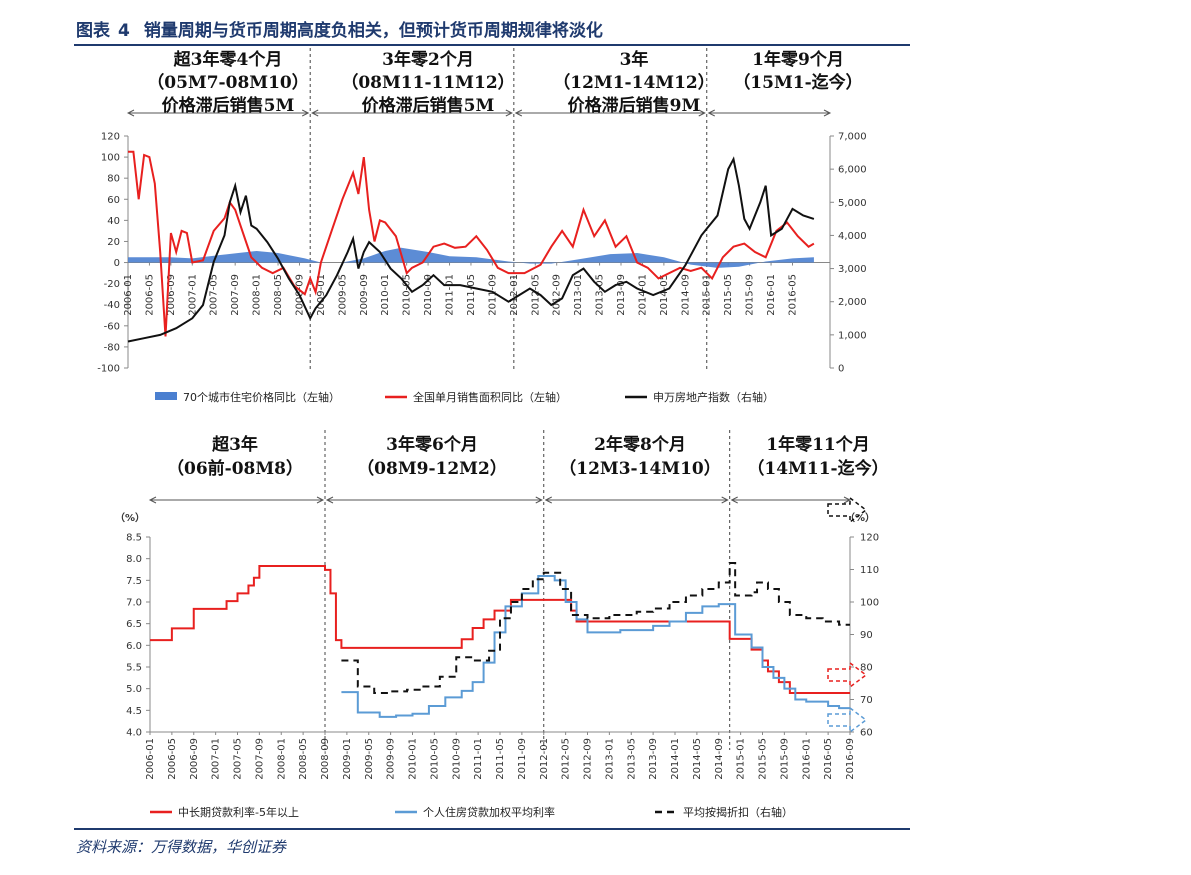  I want to click on x-axis-tick-label: 2009-09, so click(364, 295).